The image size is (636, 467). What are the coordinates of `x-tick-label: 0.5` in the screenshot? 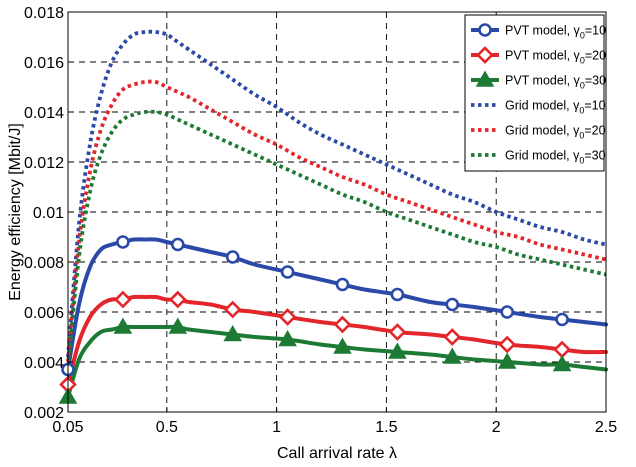 It's located at (167, 427).